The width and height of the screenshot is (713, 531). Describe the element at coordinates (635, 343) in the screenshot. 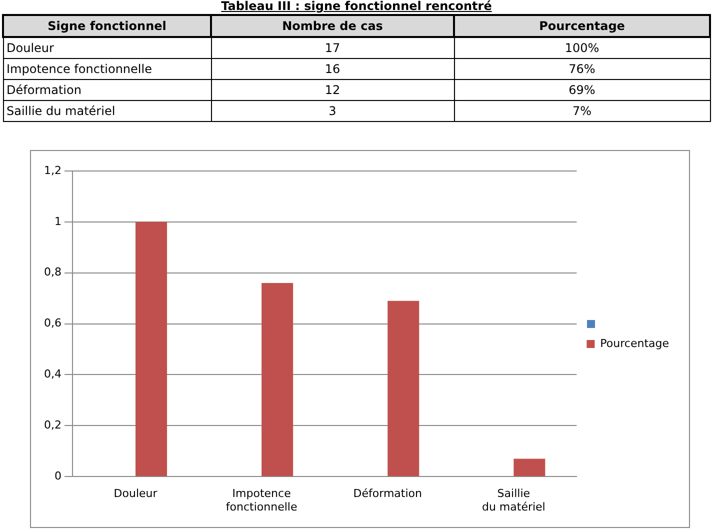

I see `legend-label: Pourcentage` at that location.